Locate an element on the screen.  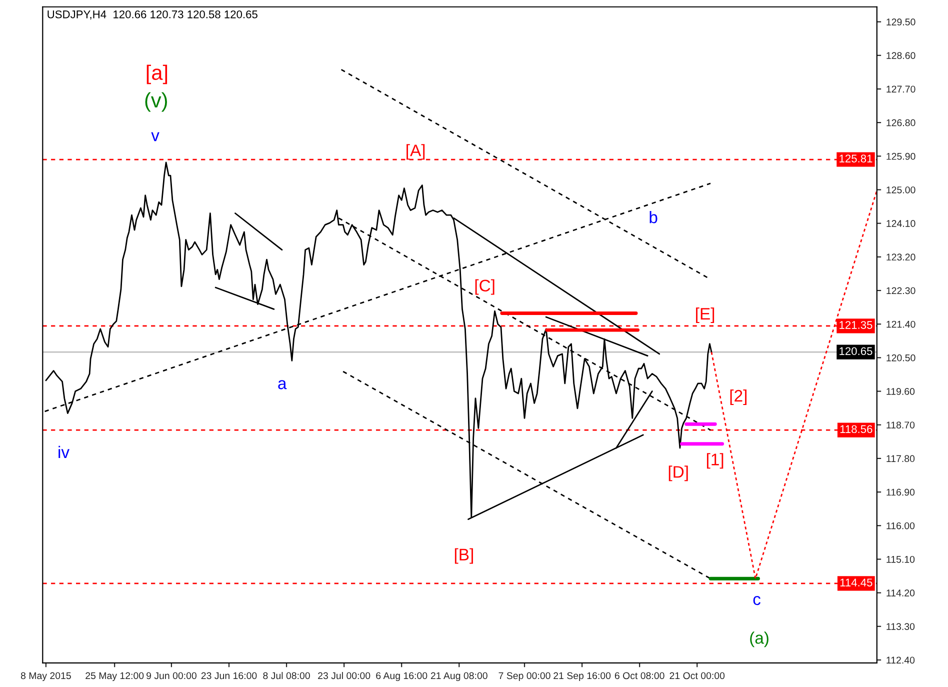
y-tick-label: 125.90 is located at coordinates (901, 156).